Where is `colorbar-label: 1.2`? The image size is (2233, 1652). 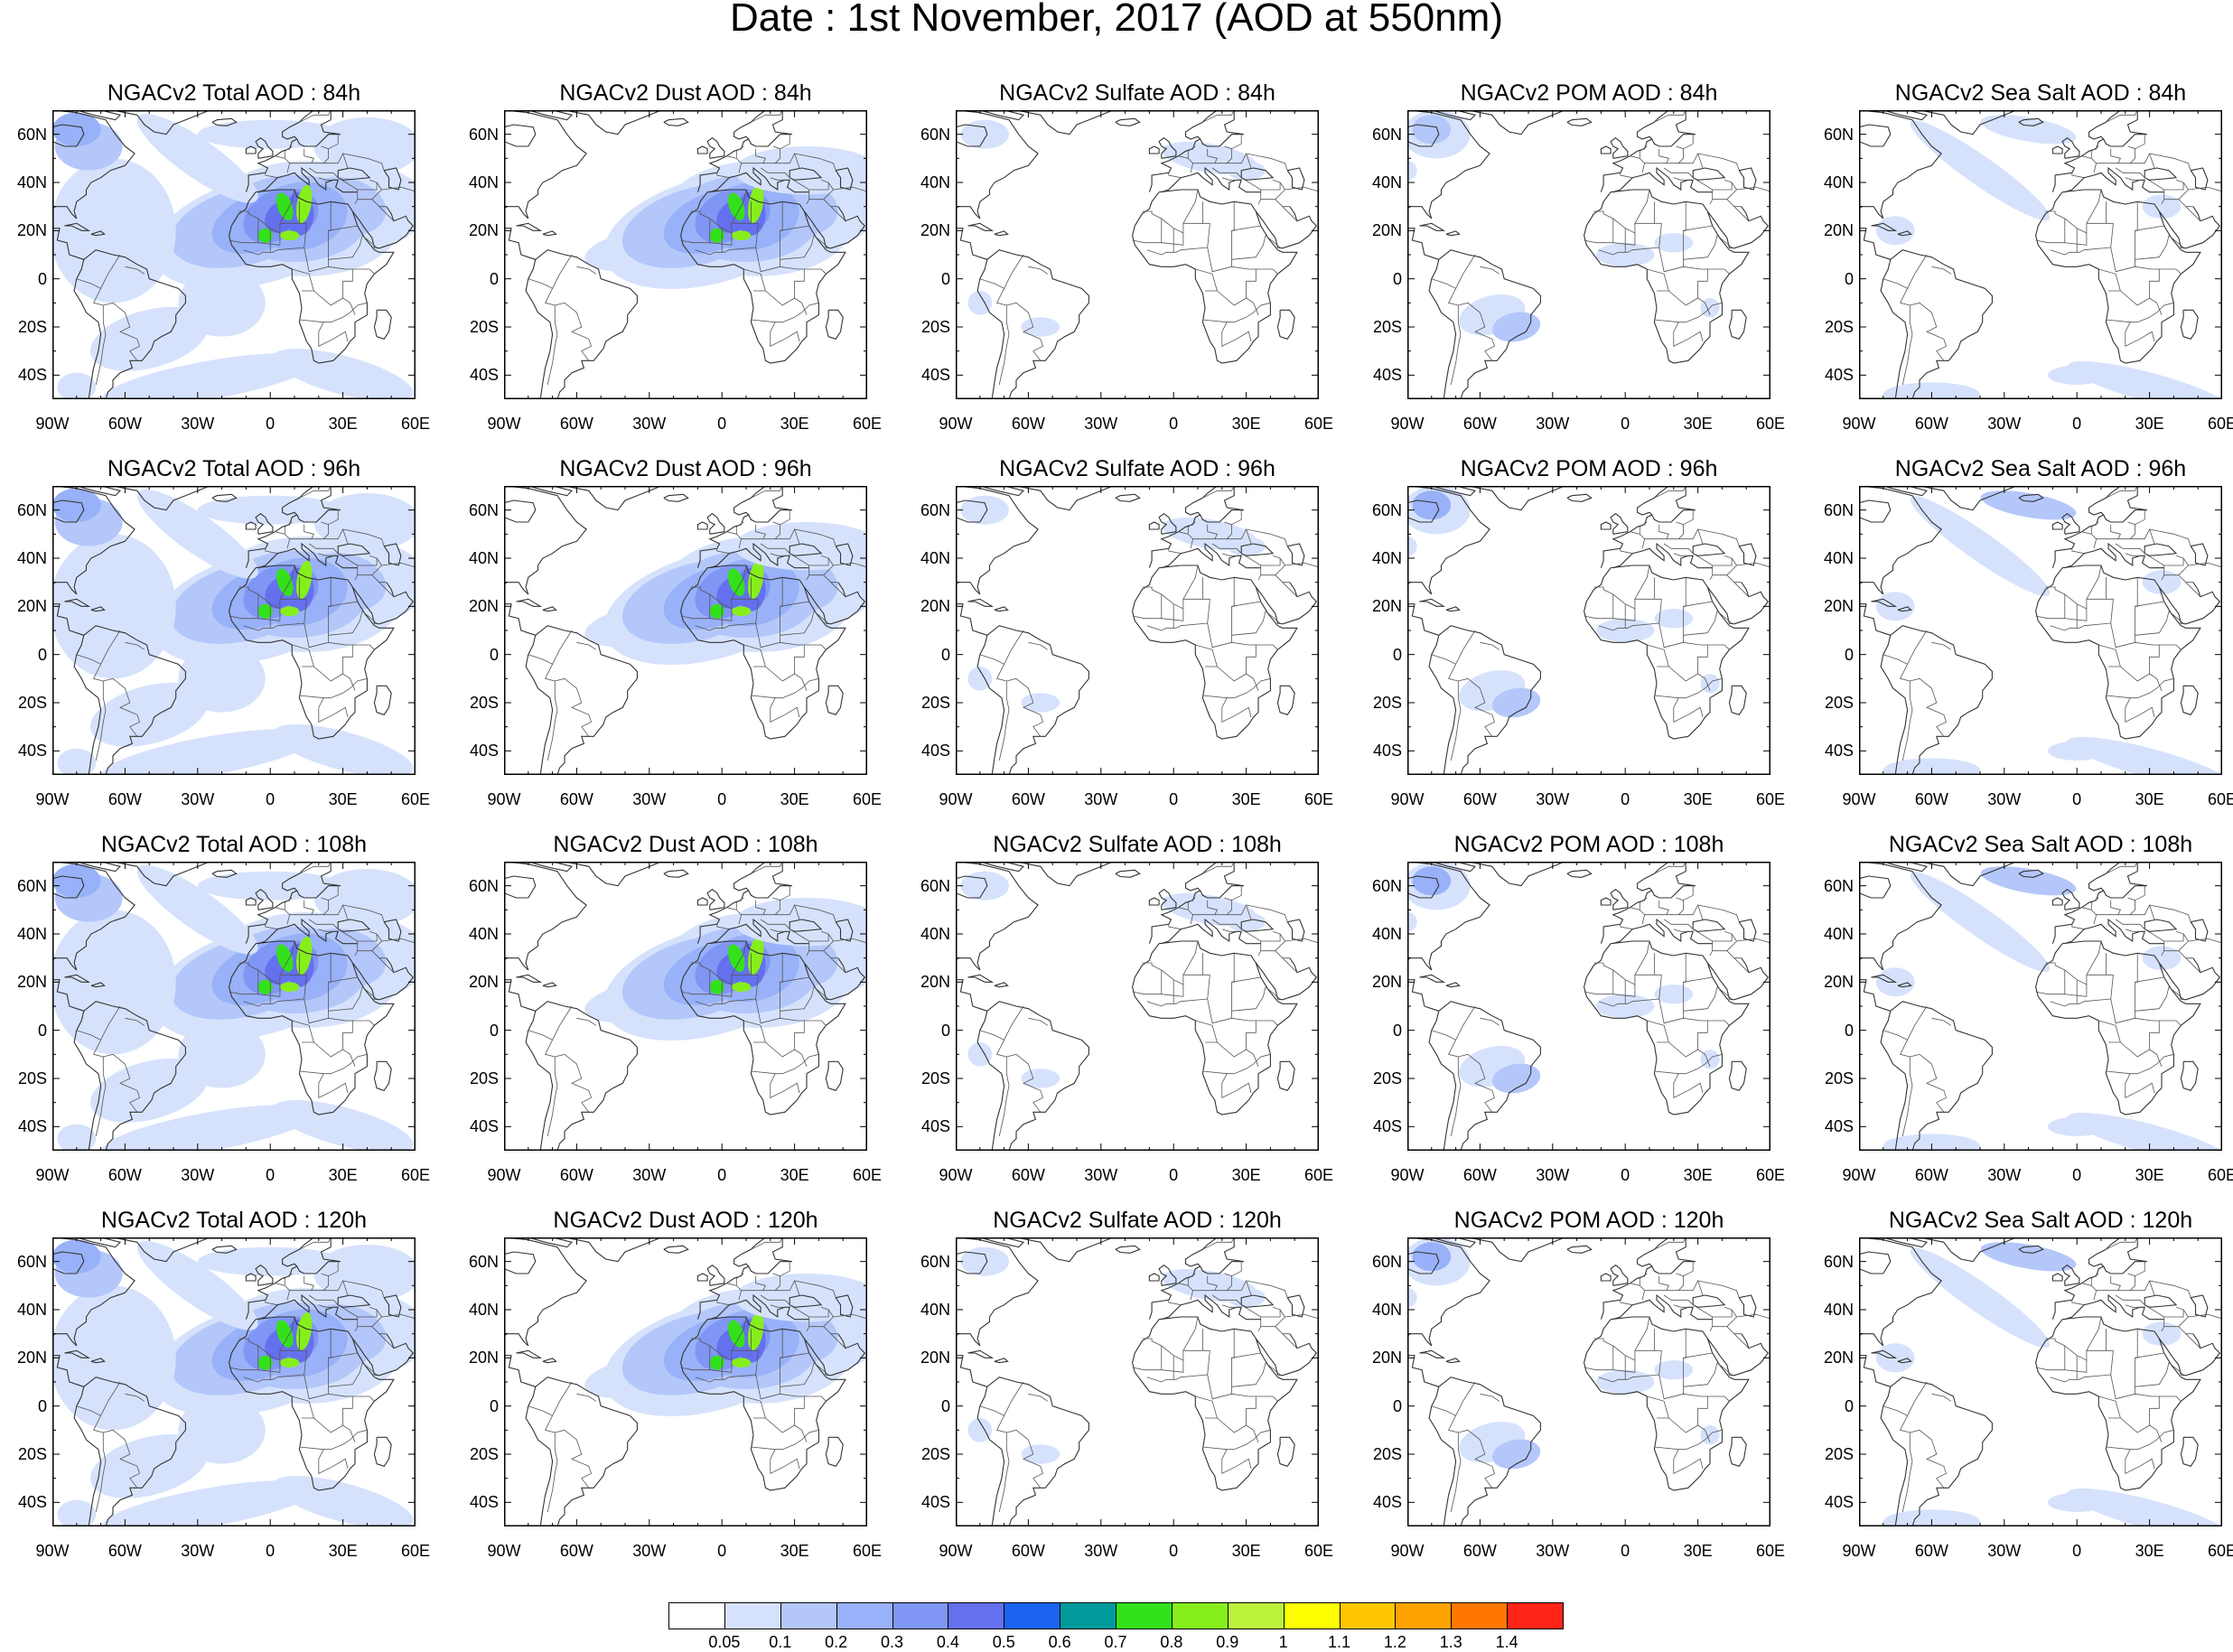 colorbar-label: 1.2 is located at coordinates (1394, 1642).